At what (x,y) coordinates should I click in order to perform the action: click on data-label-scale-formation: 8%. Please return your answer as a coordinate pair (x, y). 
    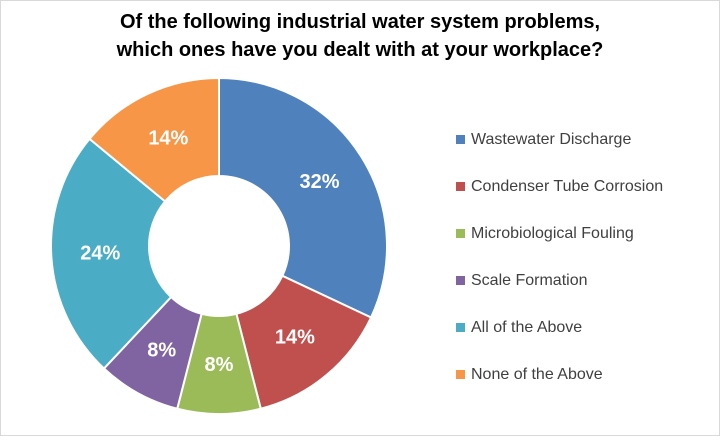
    Looking at the image, I should click on (161, 350).